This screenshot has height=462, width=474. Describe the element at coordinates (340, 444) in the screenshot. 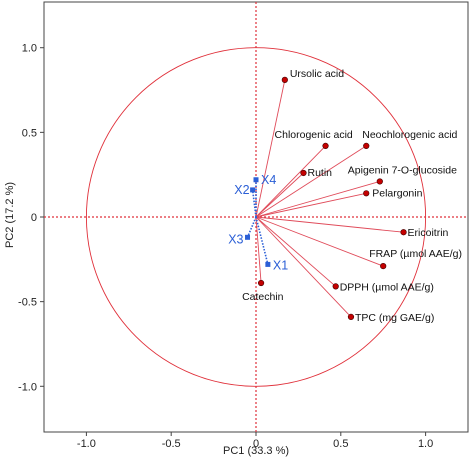

I see `x-tick-label: 0.5` at that location.